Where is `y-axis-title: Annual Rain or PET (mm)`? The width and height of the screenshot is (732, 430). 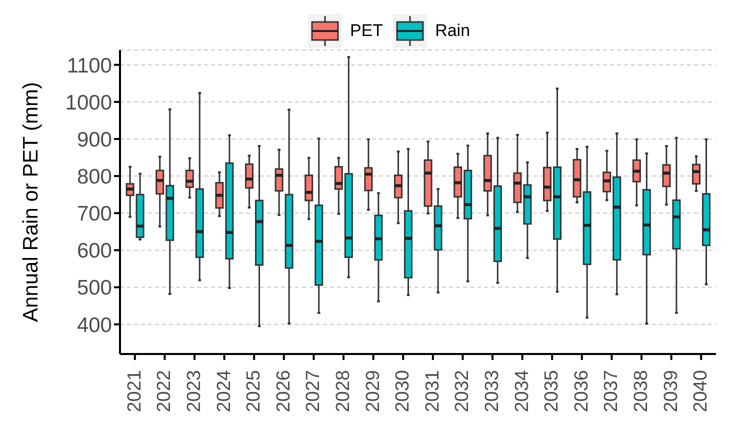 y-axis-title: Annual Rain or PET (mm) is located at coordinates (30, 202).